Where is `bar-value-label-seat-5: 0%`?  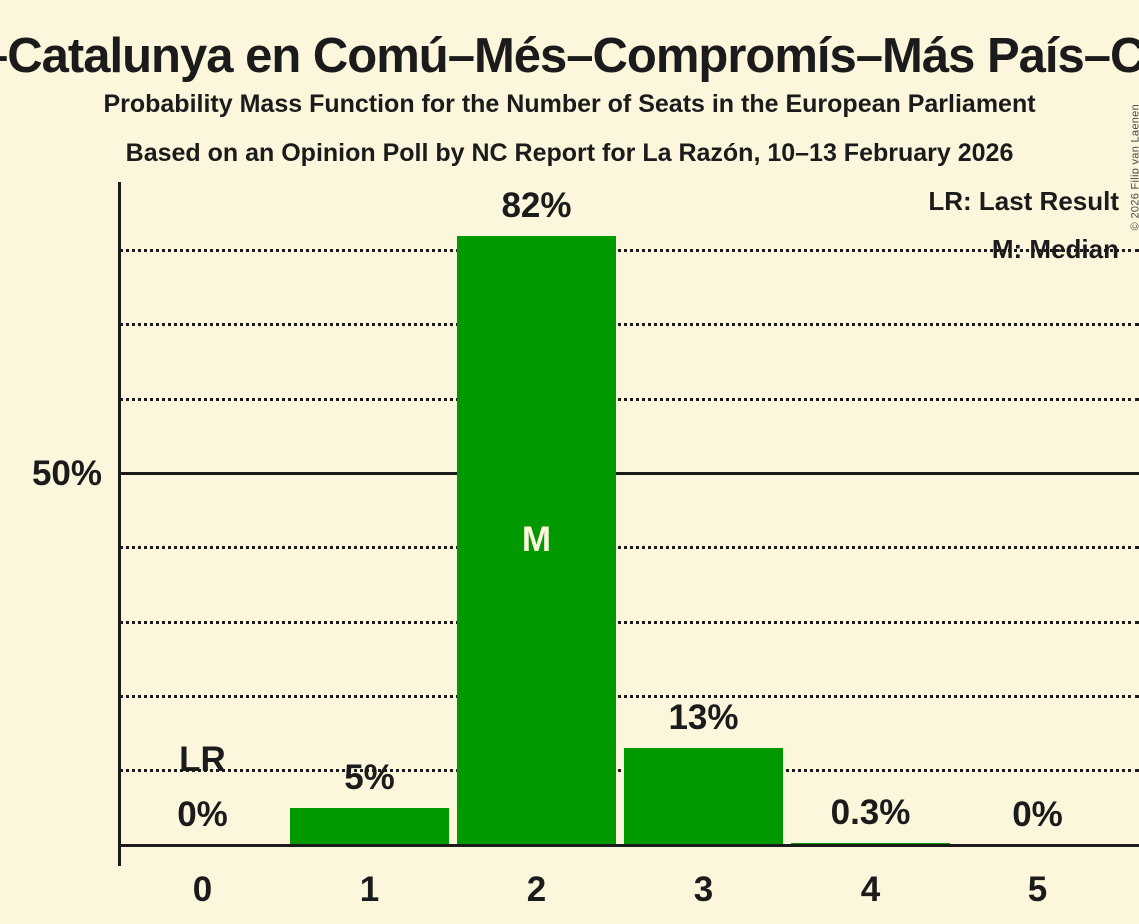 bar-value-label-seat-5: 0% is located at coordinates (1037, 814).